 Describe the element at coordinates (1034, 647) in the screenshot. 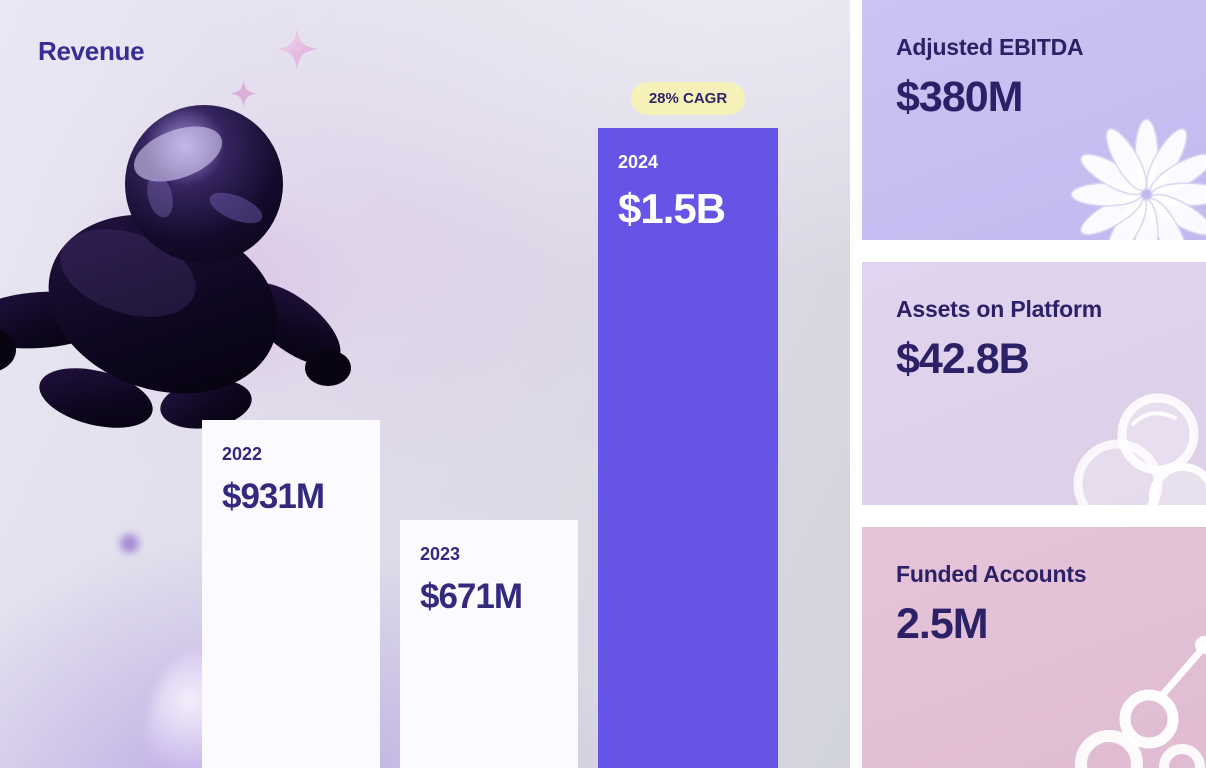

I see `metric-card-funded-accounts: Funded Accounts 2.5M` at that location.